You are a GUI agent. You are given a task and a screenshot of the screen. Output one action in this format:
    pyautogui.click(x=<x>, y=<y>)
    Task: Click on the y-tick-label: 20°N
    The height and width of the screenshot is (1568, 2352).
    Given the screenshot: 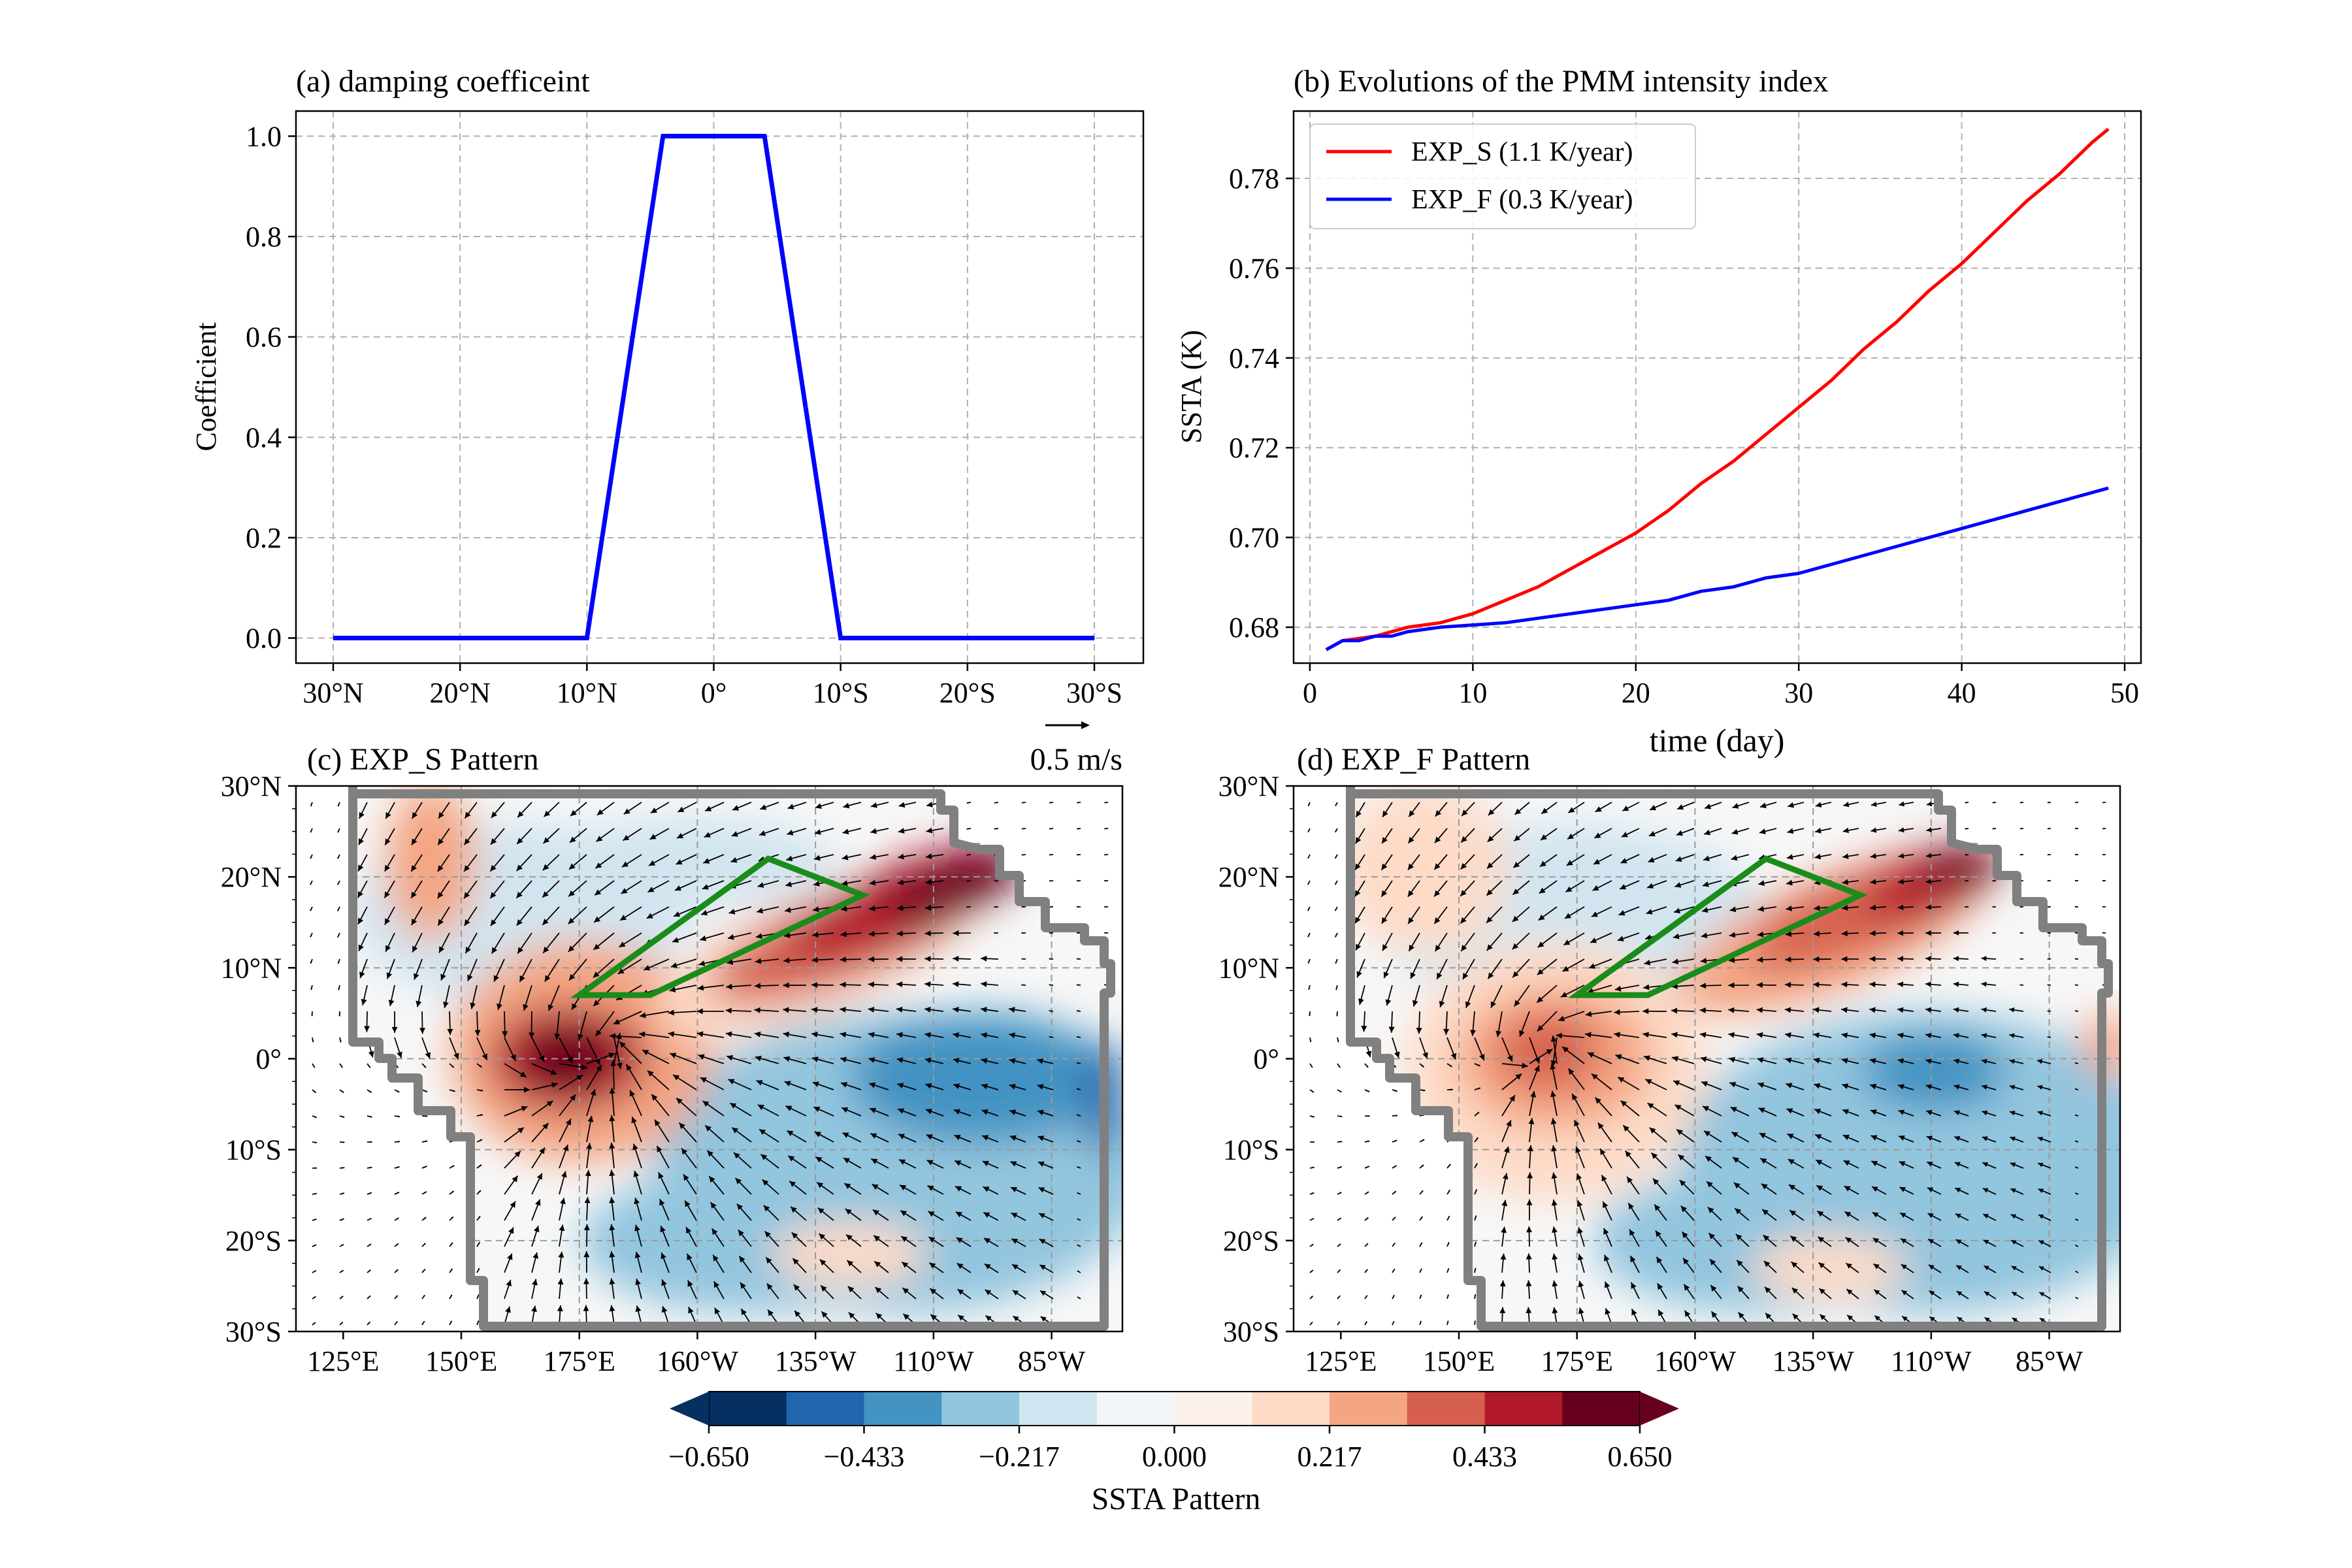 What is the action you would take?
    pyautogui.click(x=251, y=877)
    